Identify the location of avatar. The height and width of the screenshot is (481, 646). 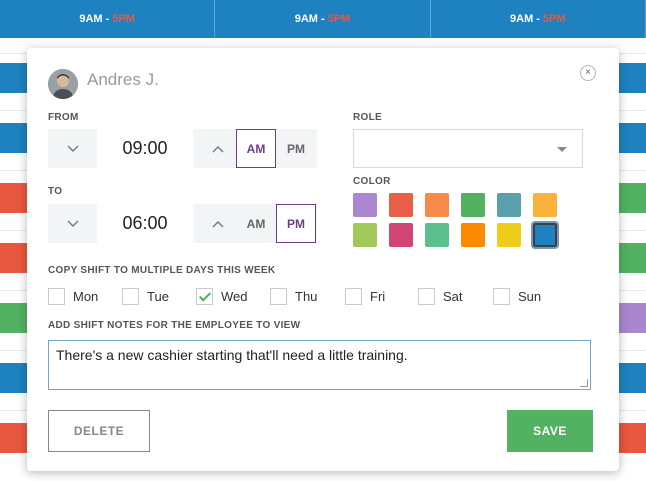
(63, 84).